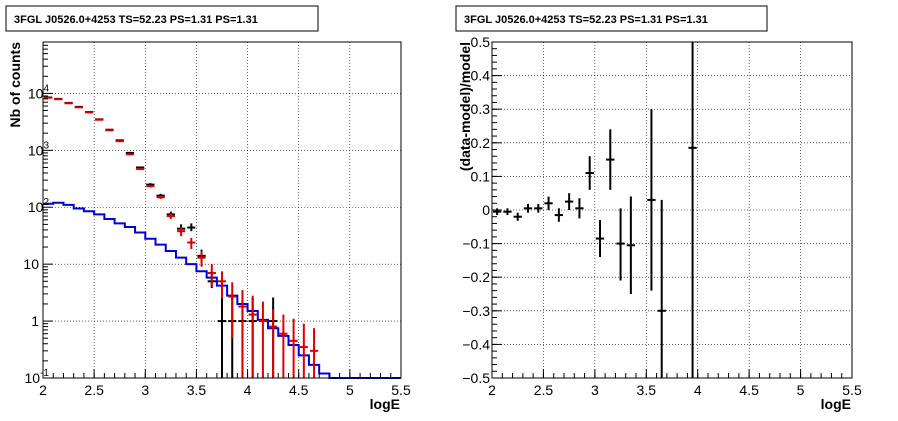 The height and width of the screenshot is (421, 898). I want to click on y-tick-label: 10², so click(39, 206).